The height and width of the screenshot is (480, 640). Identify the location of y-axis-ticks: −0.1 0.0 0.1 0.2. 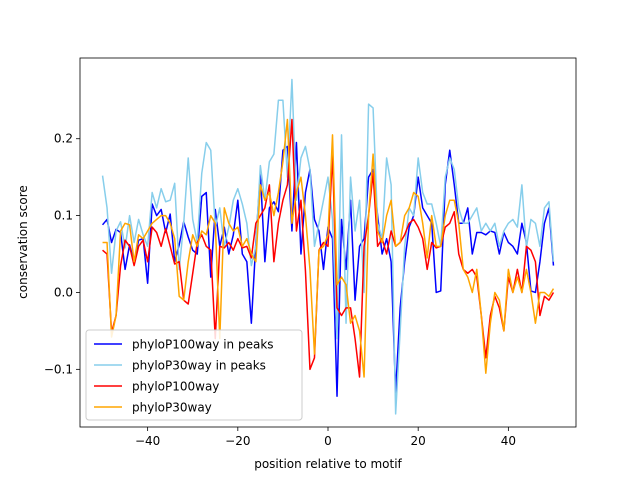
(62, 254).